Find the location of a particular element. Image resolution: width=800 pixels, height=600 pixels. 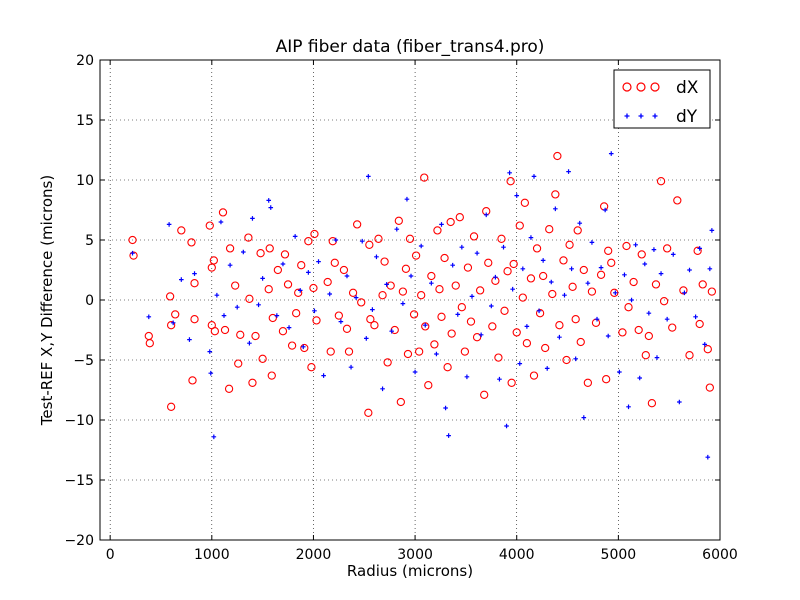

y-tick-label: −5 is located at coordinates (83, 361).